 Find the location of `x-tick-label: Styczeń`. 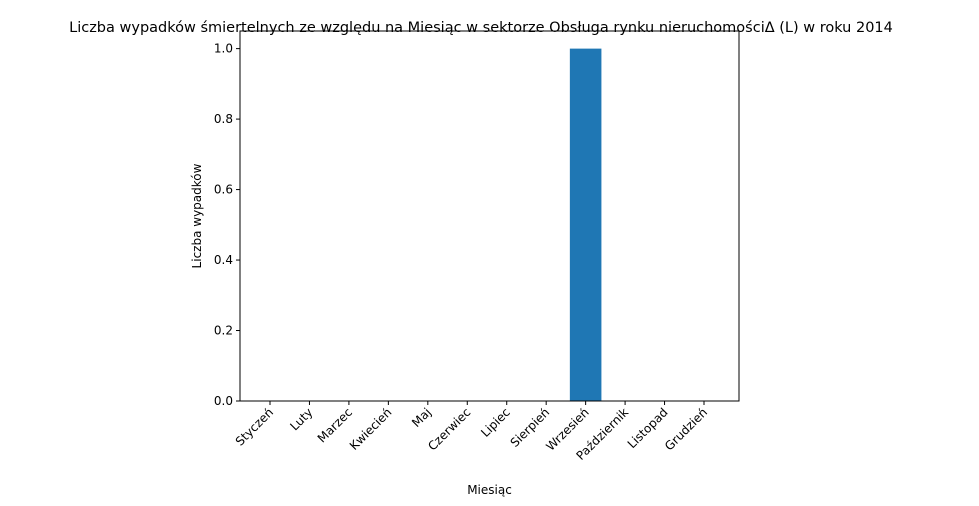

x-tick-label: Styczeń is located at coordinates (254, 426).